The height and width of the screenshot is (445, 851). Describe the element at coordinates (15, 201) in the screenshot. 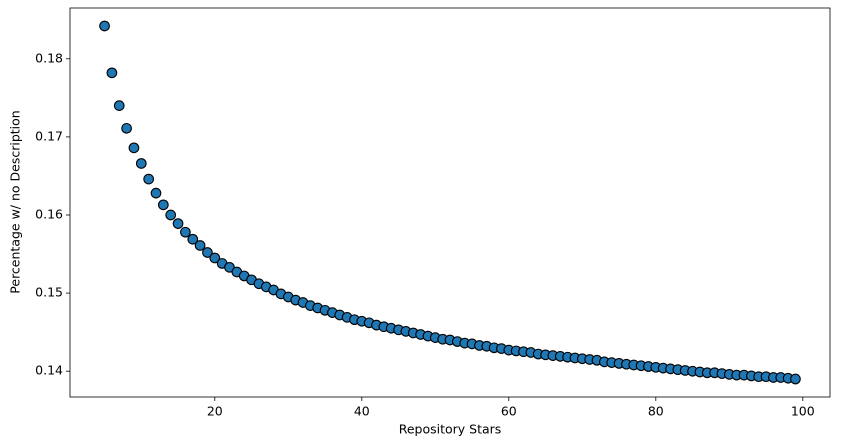

I see `y-axis-label: Percentage w/ no Description` at that location.